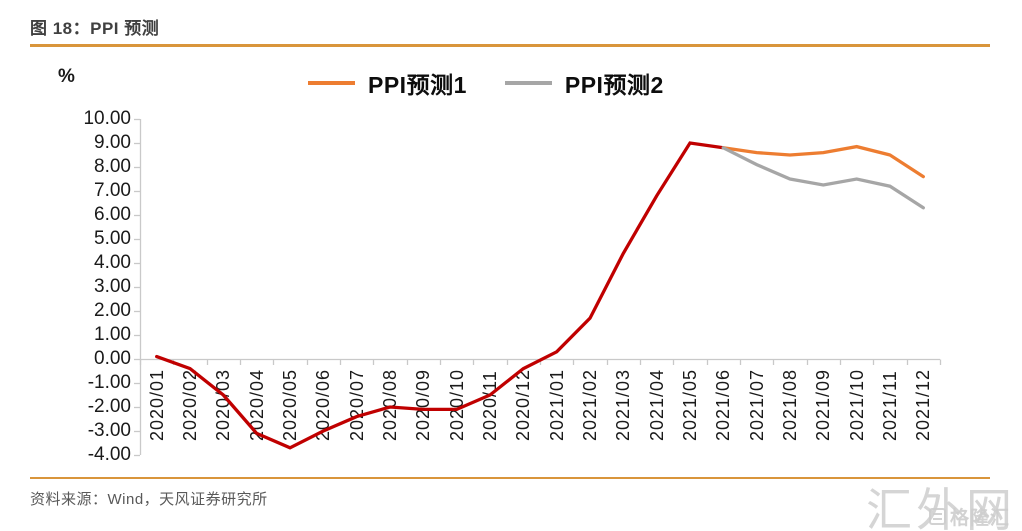 This screenshot has height=531, width=1022. I want to click on title-divider-rule, so click(510, 45).